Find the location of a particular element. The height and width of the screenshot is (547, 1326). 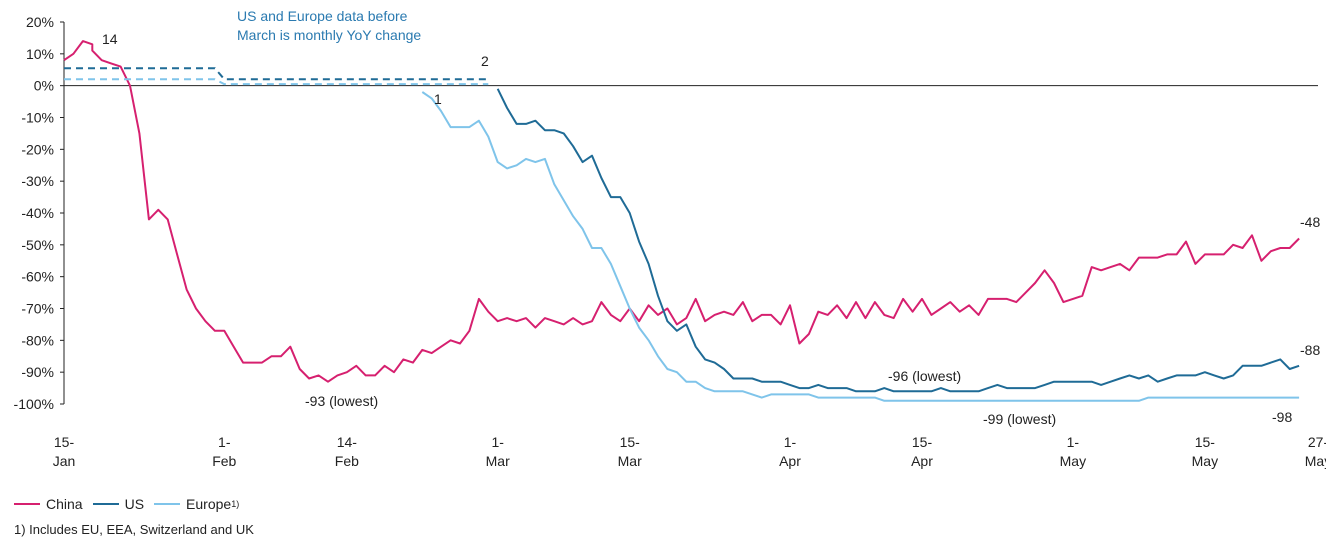

y-tick-label: -60% is located at coordinates (37, 277).